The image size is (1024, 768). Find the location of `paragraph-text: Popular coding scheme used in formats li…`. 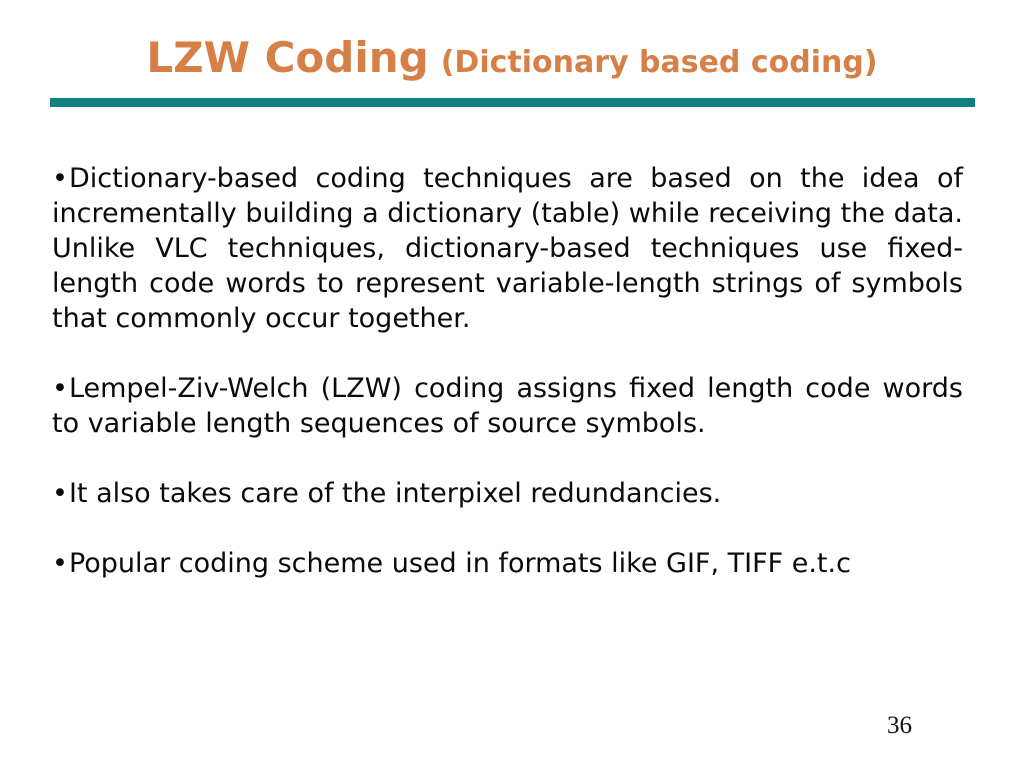

paragraph-text: Popular coding scheme used in formats li… is located at coordinates (459, 563).